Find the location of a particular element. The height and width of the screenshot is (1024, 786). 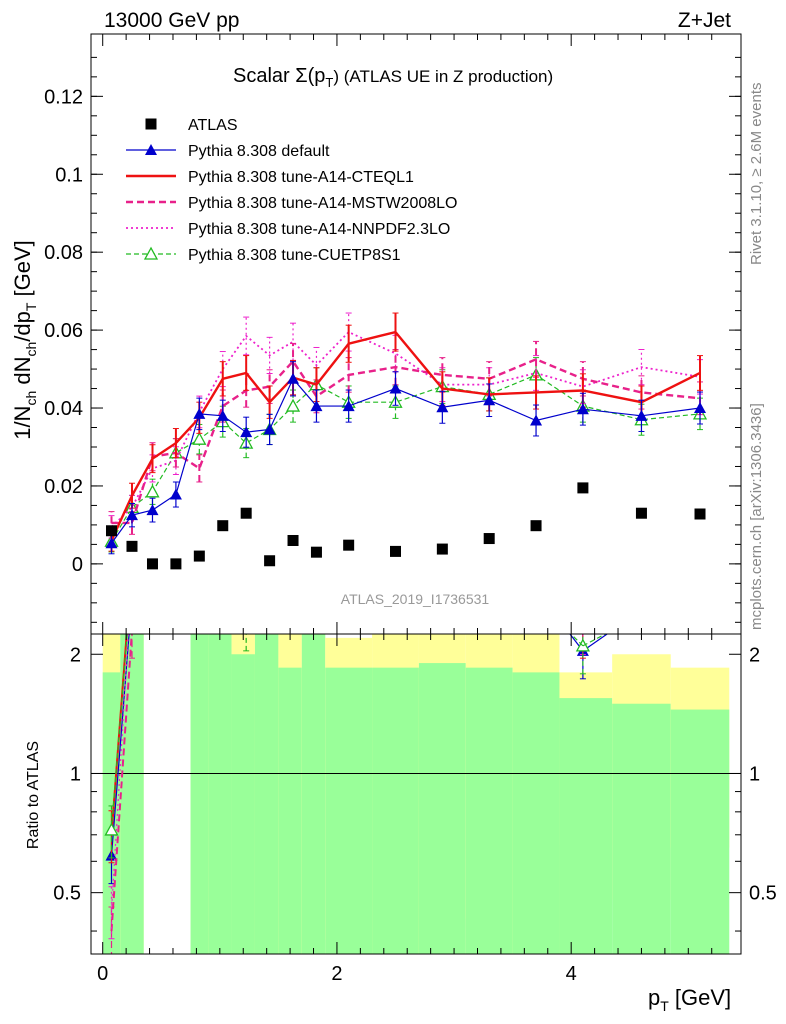

x-axis-label: pT [GeV] is located at coordinates (689, 999).